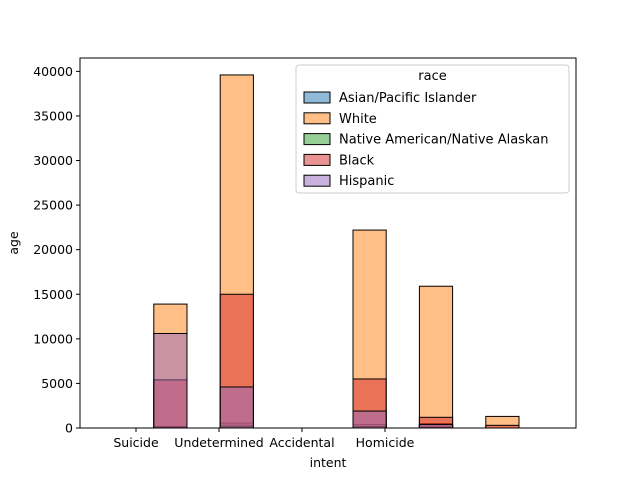 This screenshot has height=480, width=640. Describe the element at coordinates (53, 71) in the screenshot. I see `y-tick-label: 40000` at that location.